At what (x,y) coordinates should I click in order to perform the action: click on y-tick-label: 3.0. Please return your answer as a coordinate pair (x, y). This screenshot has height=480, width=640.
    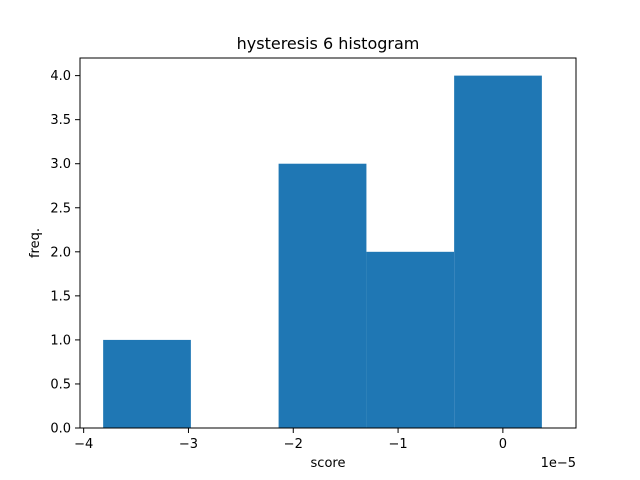
    Looking at the image, I should click on (60, 164).